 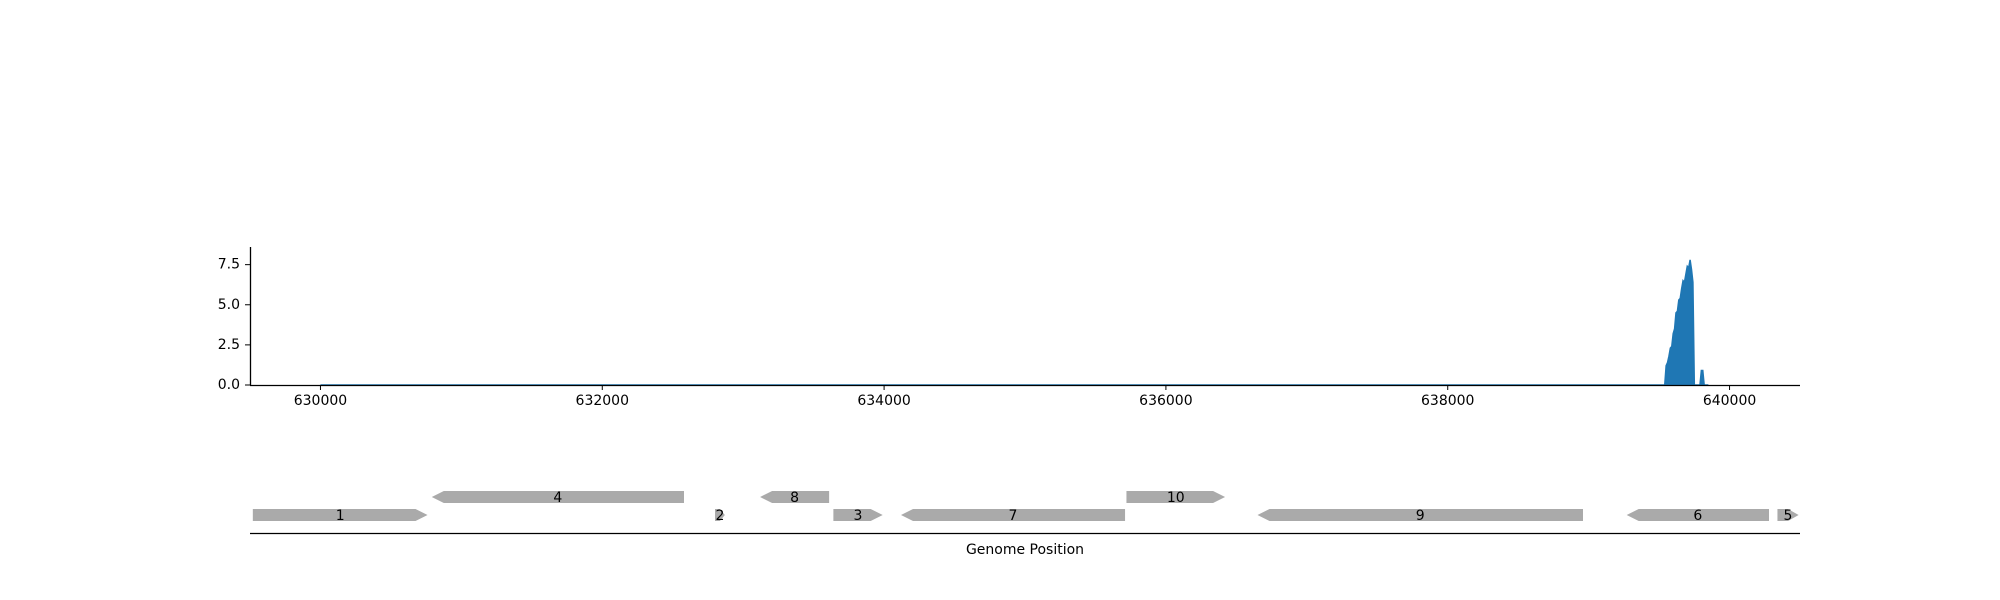 I want to click on gene-2-label: 2, so click(x=719, y=516).